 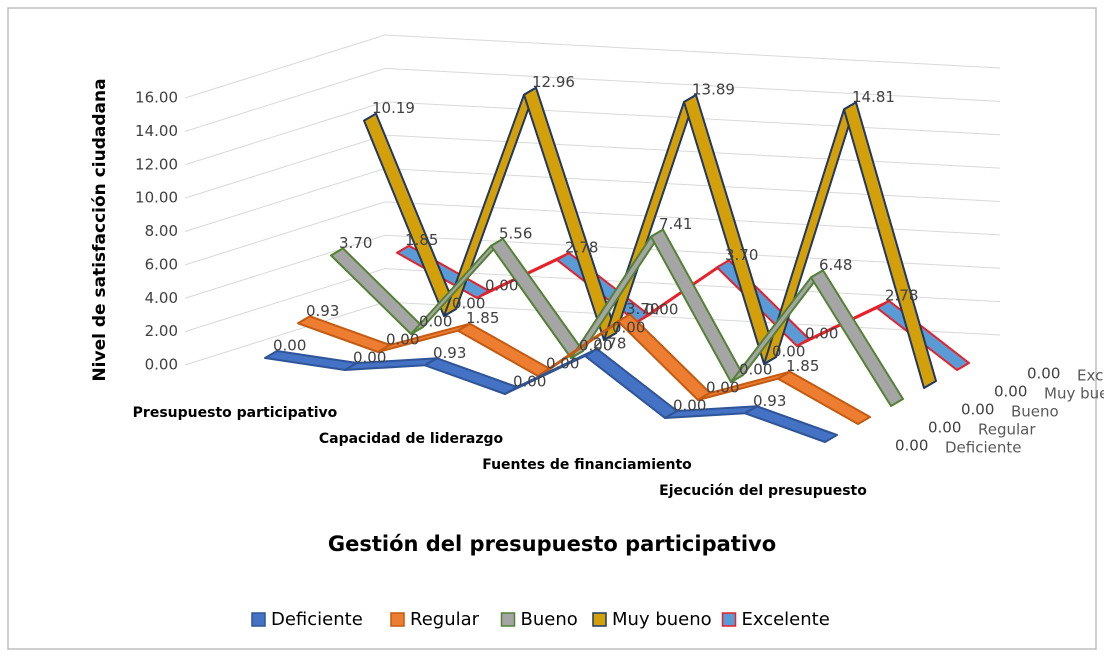 I want to click on series-label: Muy bueno, so click(x=1074, y=394).